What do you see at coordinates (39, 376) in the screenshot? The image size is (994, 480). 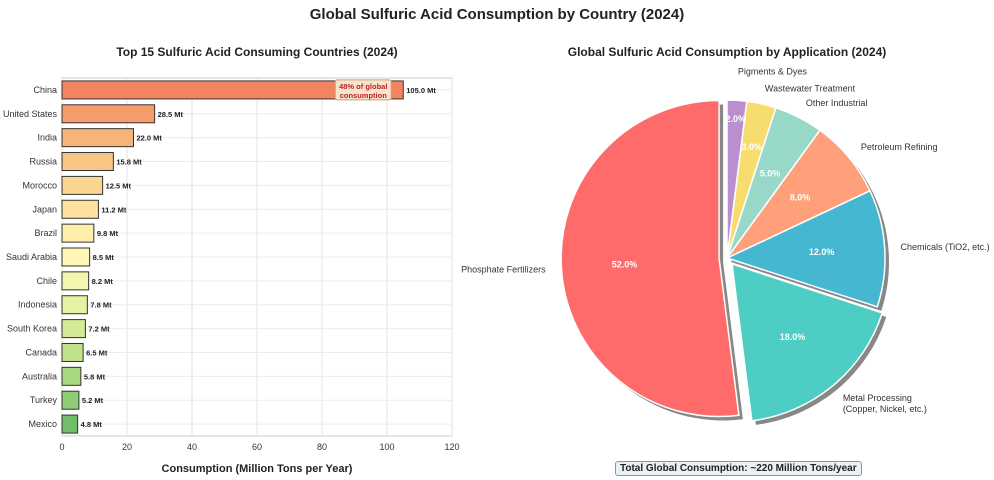 I see `y-tick-label: Australia` at bounding box center [39, 376].